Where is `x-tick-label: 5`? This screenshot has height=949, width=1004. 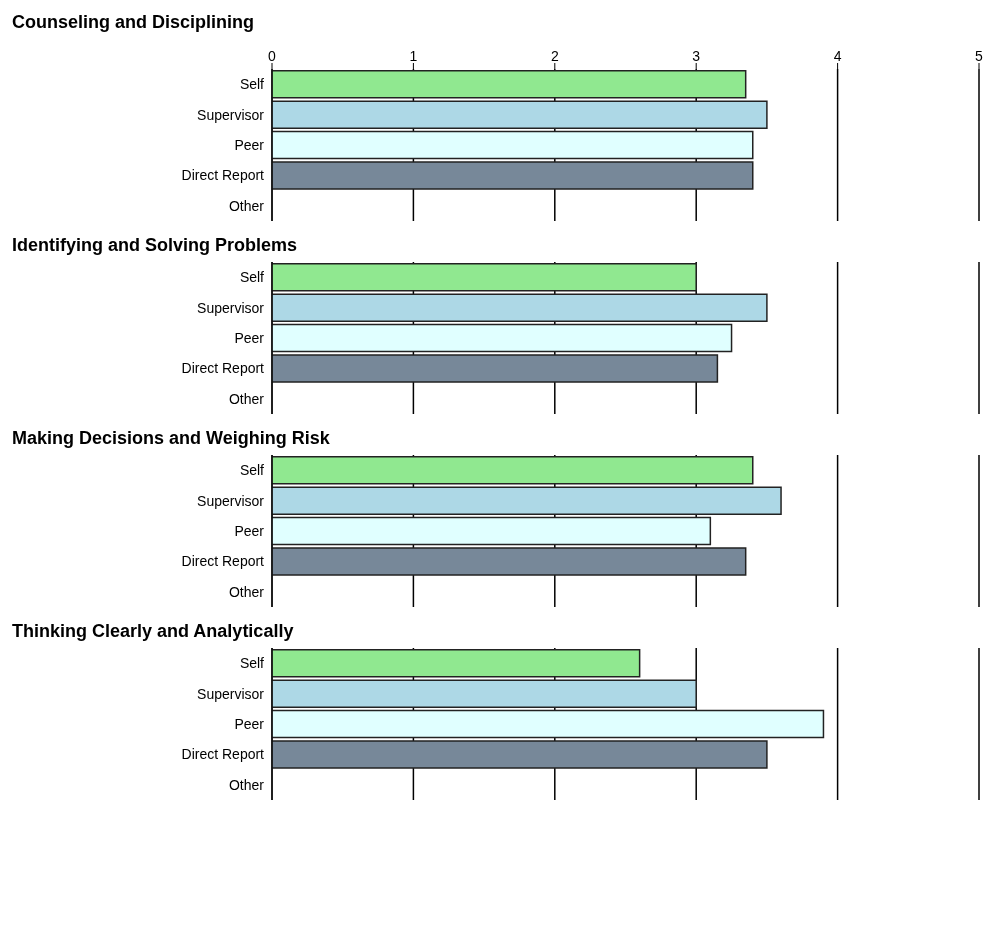
x-tick-label: 5 is located at coordinates (979, 56).